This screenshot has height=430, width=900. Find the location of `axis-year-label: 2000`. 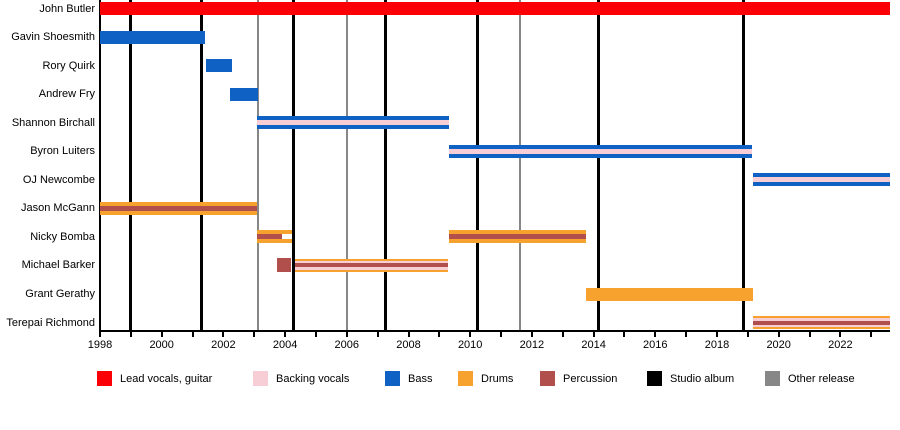

axis-year-label: 2000 is located at coordinates (161, 345).